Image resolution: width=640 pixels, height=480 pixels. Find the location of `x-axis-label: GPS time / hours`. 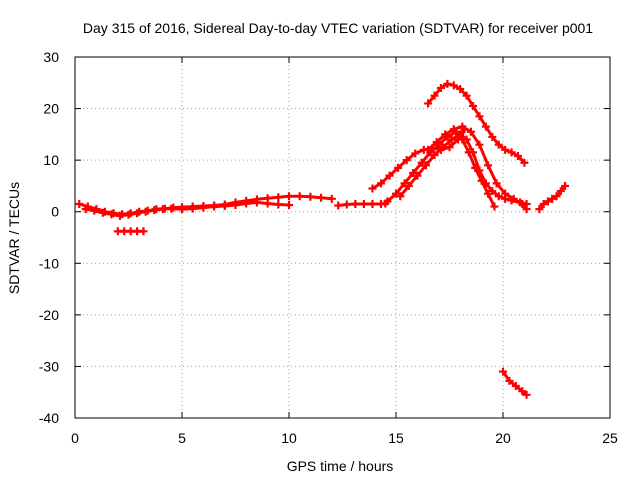

x-axis-label: GPS time / hours is located at coordinates (340, 466).